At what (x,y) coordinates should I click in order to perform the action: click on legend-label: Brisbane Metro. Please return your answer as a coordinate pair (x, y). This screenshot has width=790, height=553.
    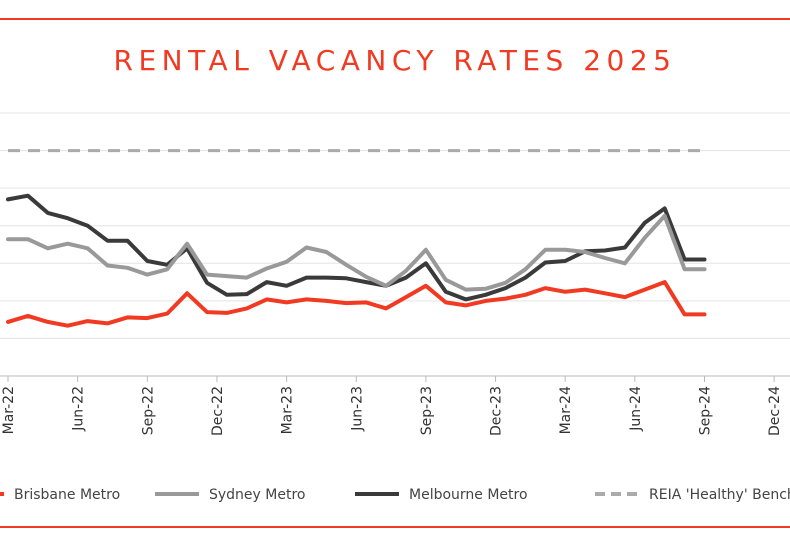
    Looking at the image, I should click on (67, 495).